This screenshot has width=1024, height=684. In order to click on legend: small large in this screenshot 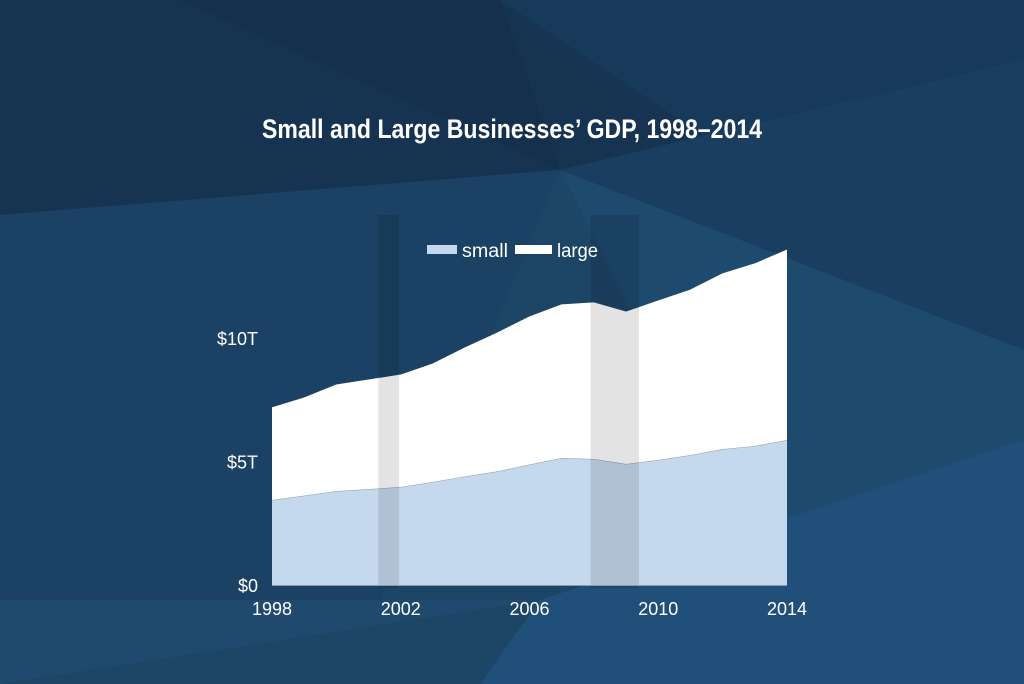, I will do `click(512, 251)`.